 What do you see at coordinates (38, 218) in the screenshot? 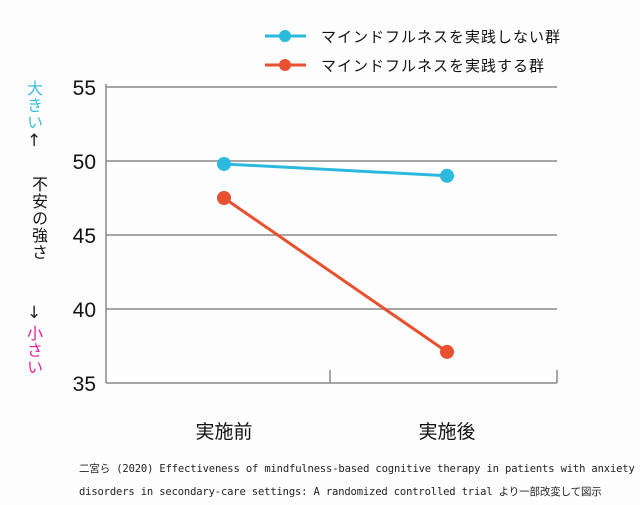
I see `y-axis-title: 不安の強さ` at bounding box center [38, 218].